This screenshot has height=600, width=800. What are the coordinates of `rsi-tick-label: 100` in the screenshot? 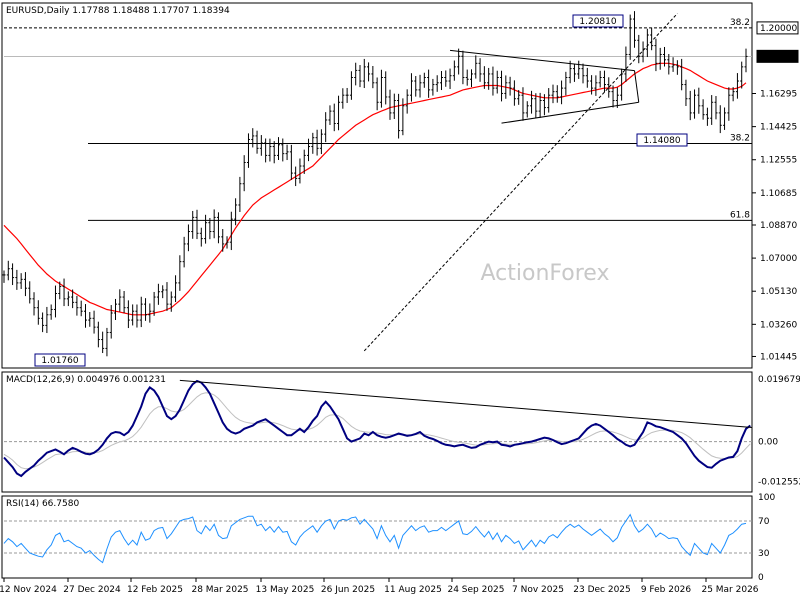 It's located at (766, 498).